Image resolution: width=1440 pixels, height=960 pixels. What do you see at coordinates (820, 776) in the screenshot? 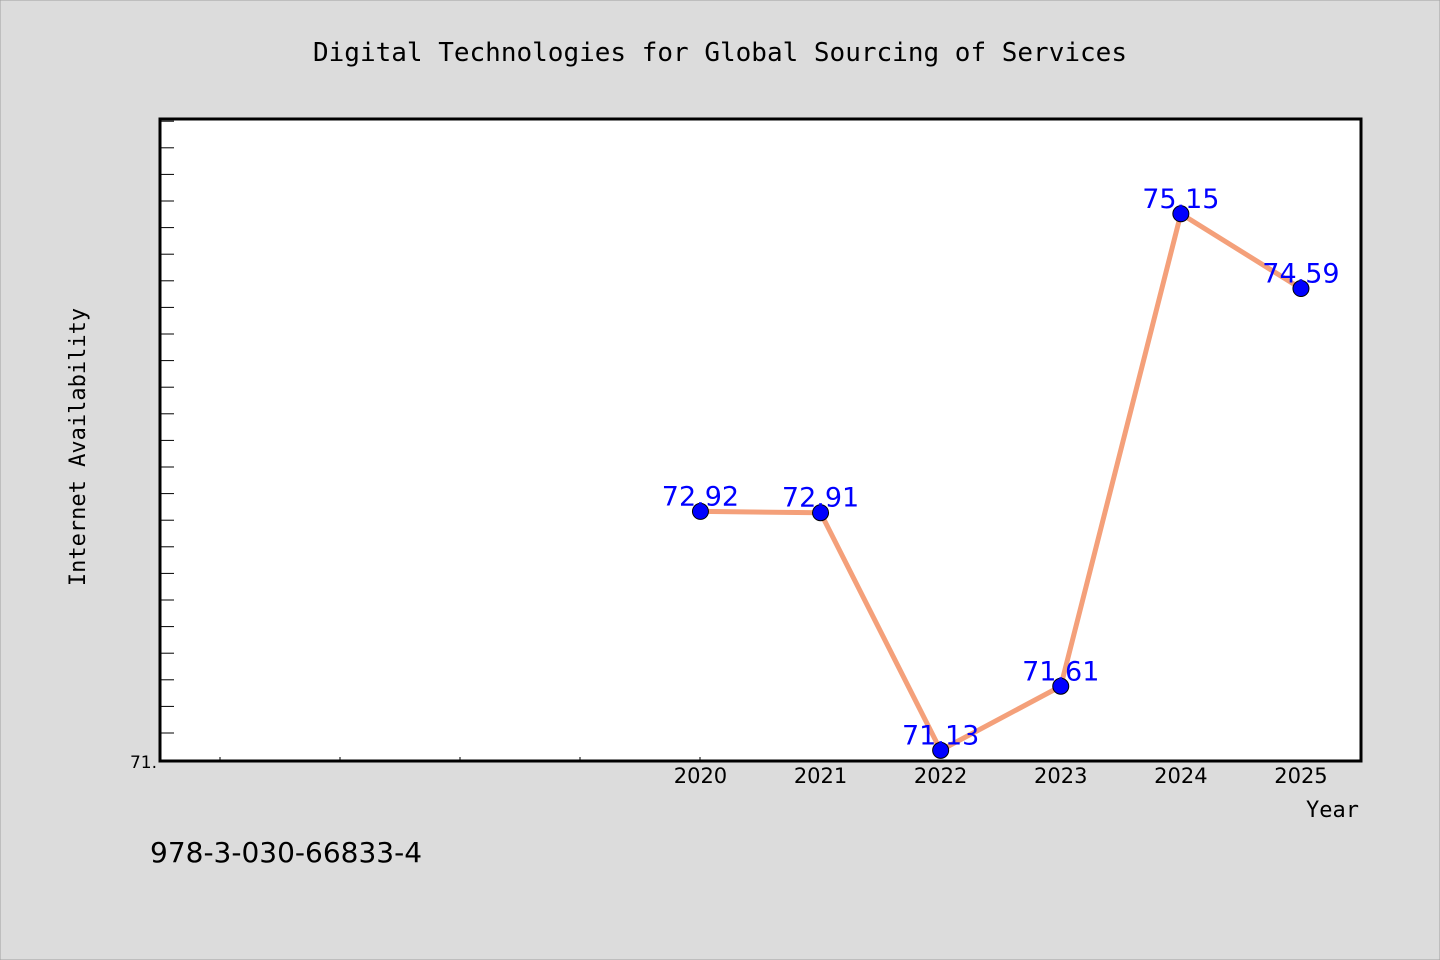
I see `x-tick-label: 2021` at bounding box center [820, 776].